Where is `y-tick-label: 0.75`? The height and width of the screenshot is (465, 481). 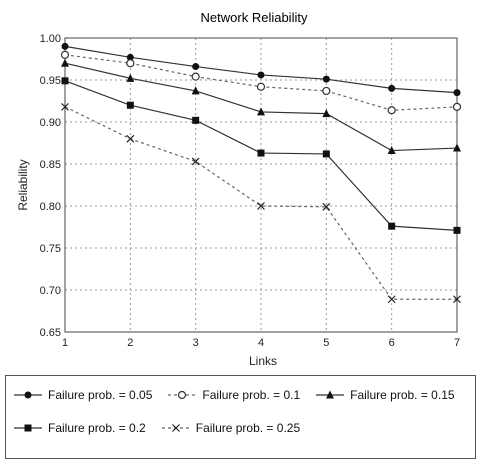 y-tick-label: 0.75 is located at coordinates (50, 249).